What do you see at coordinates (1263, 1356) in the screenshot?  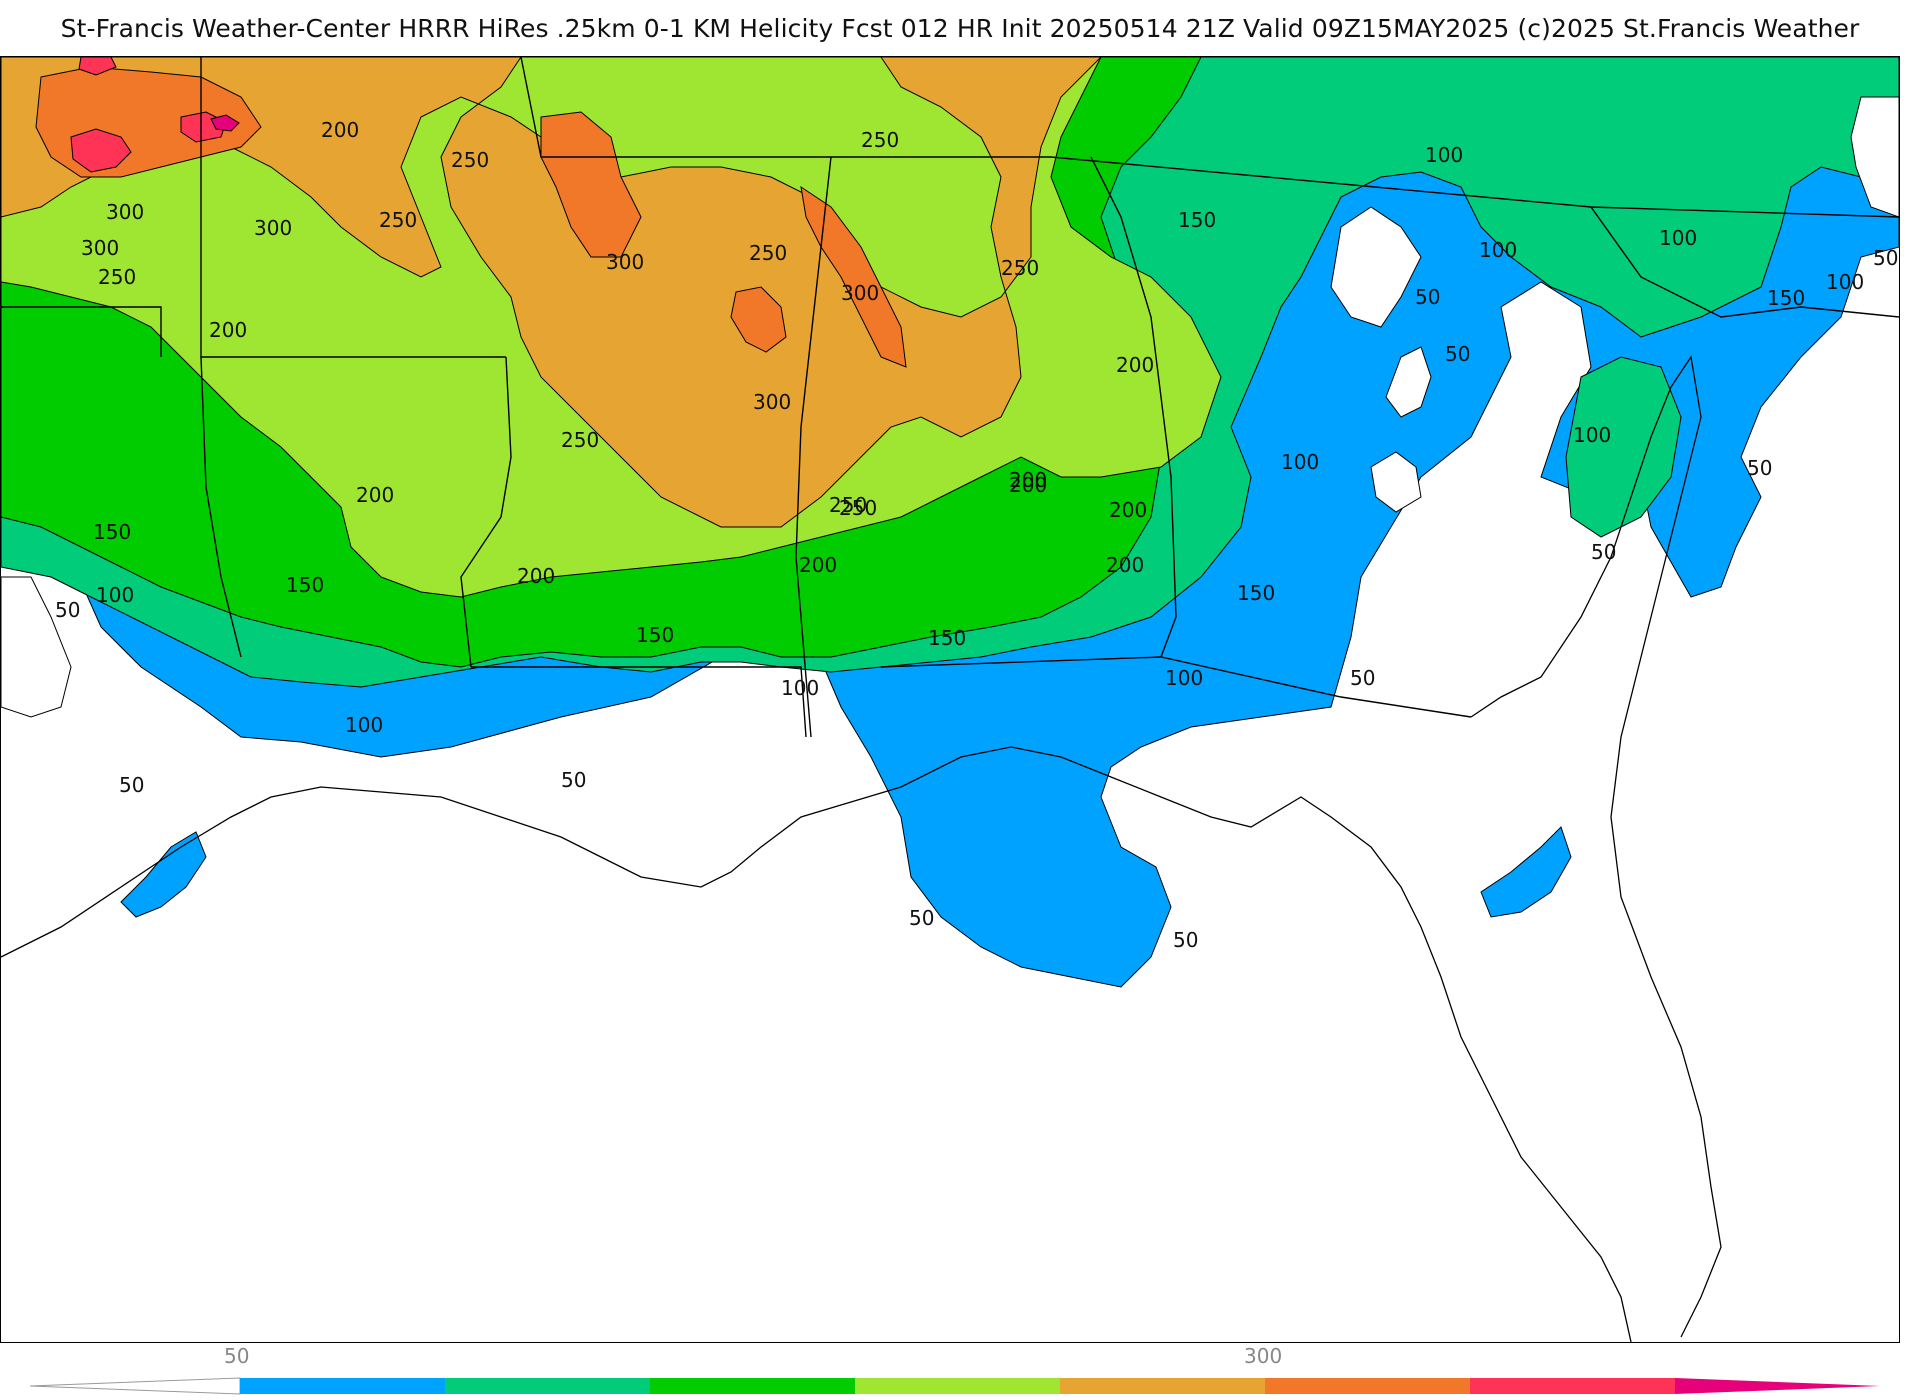 I see `colorbar-tick-label: 300` at bounding box center [1263, 1356].